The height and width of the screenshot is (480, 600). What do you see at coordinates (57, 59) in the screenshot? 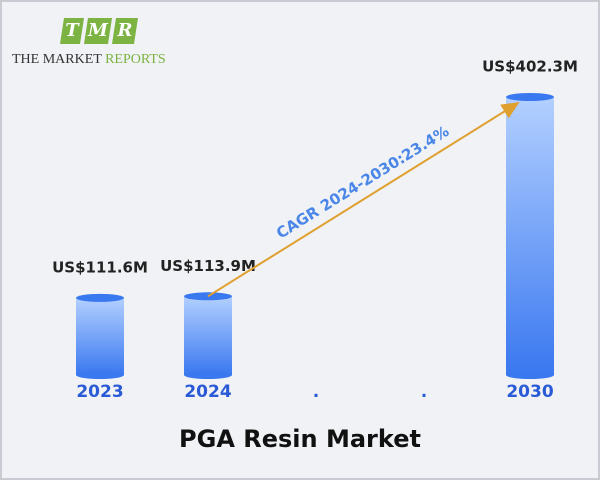
I see `logo-name-part: THE MARKET` at bounding box center [57, 59].